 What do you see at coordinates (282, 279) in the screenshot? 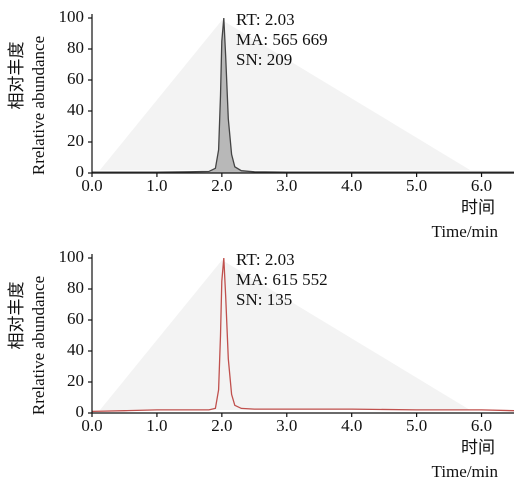
I see `annotation: MA: 615 552` at bounding box center [282, 279].